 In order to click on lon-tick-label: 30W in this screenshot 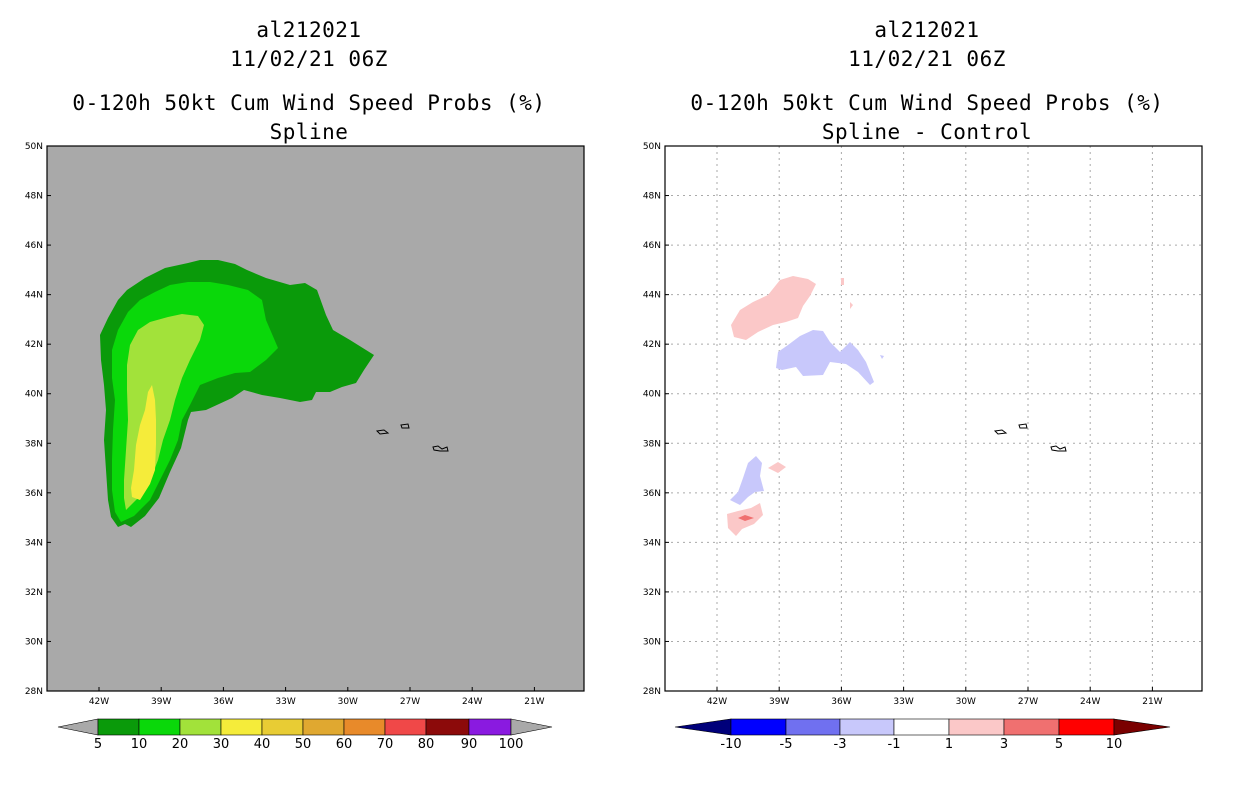, I will do `click(348, 702)`.